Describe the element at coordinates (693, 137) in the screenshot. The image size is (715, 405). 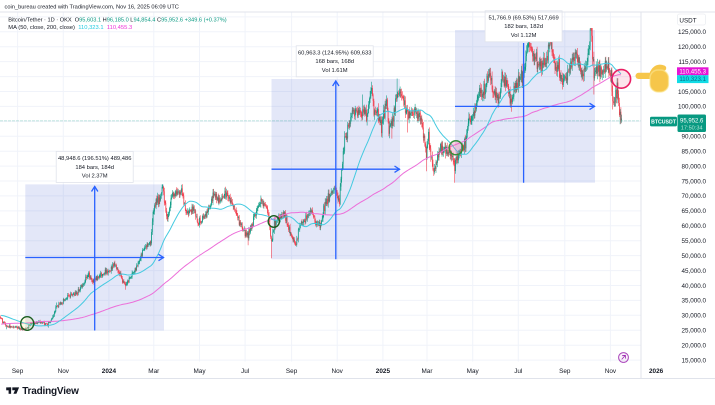
I see `svg-text: 90,000.0` at that location.